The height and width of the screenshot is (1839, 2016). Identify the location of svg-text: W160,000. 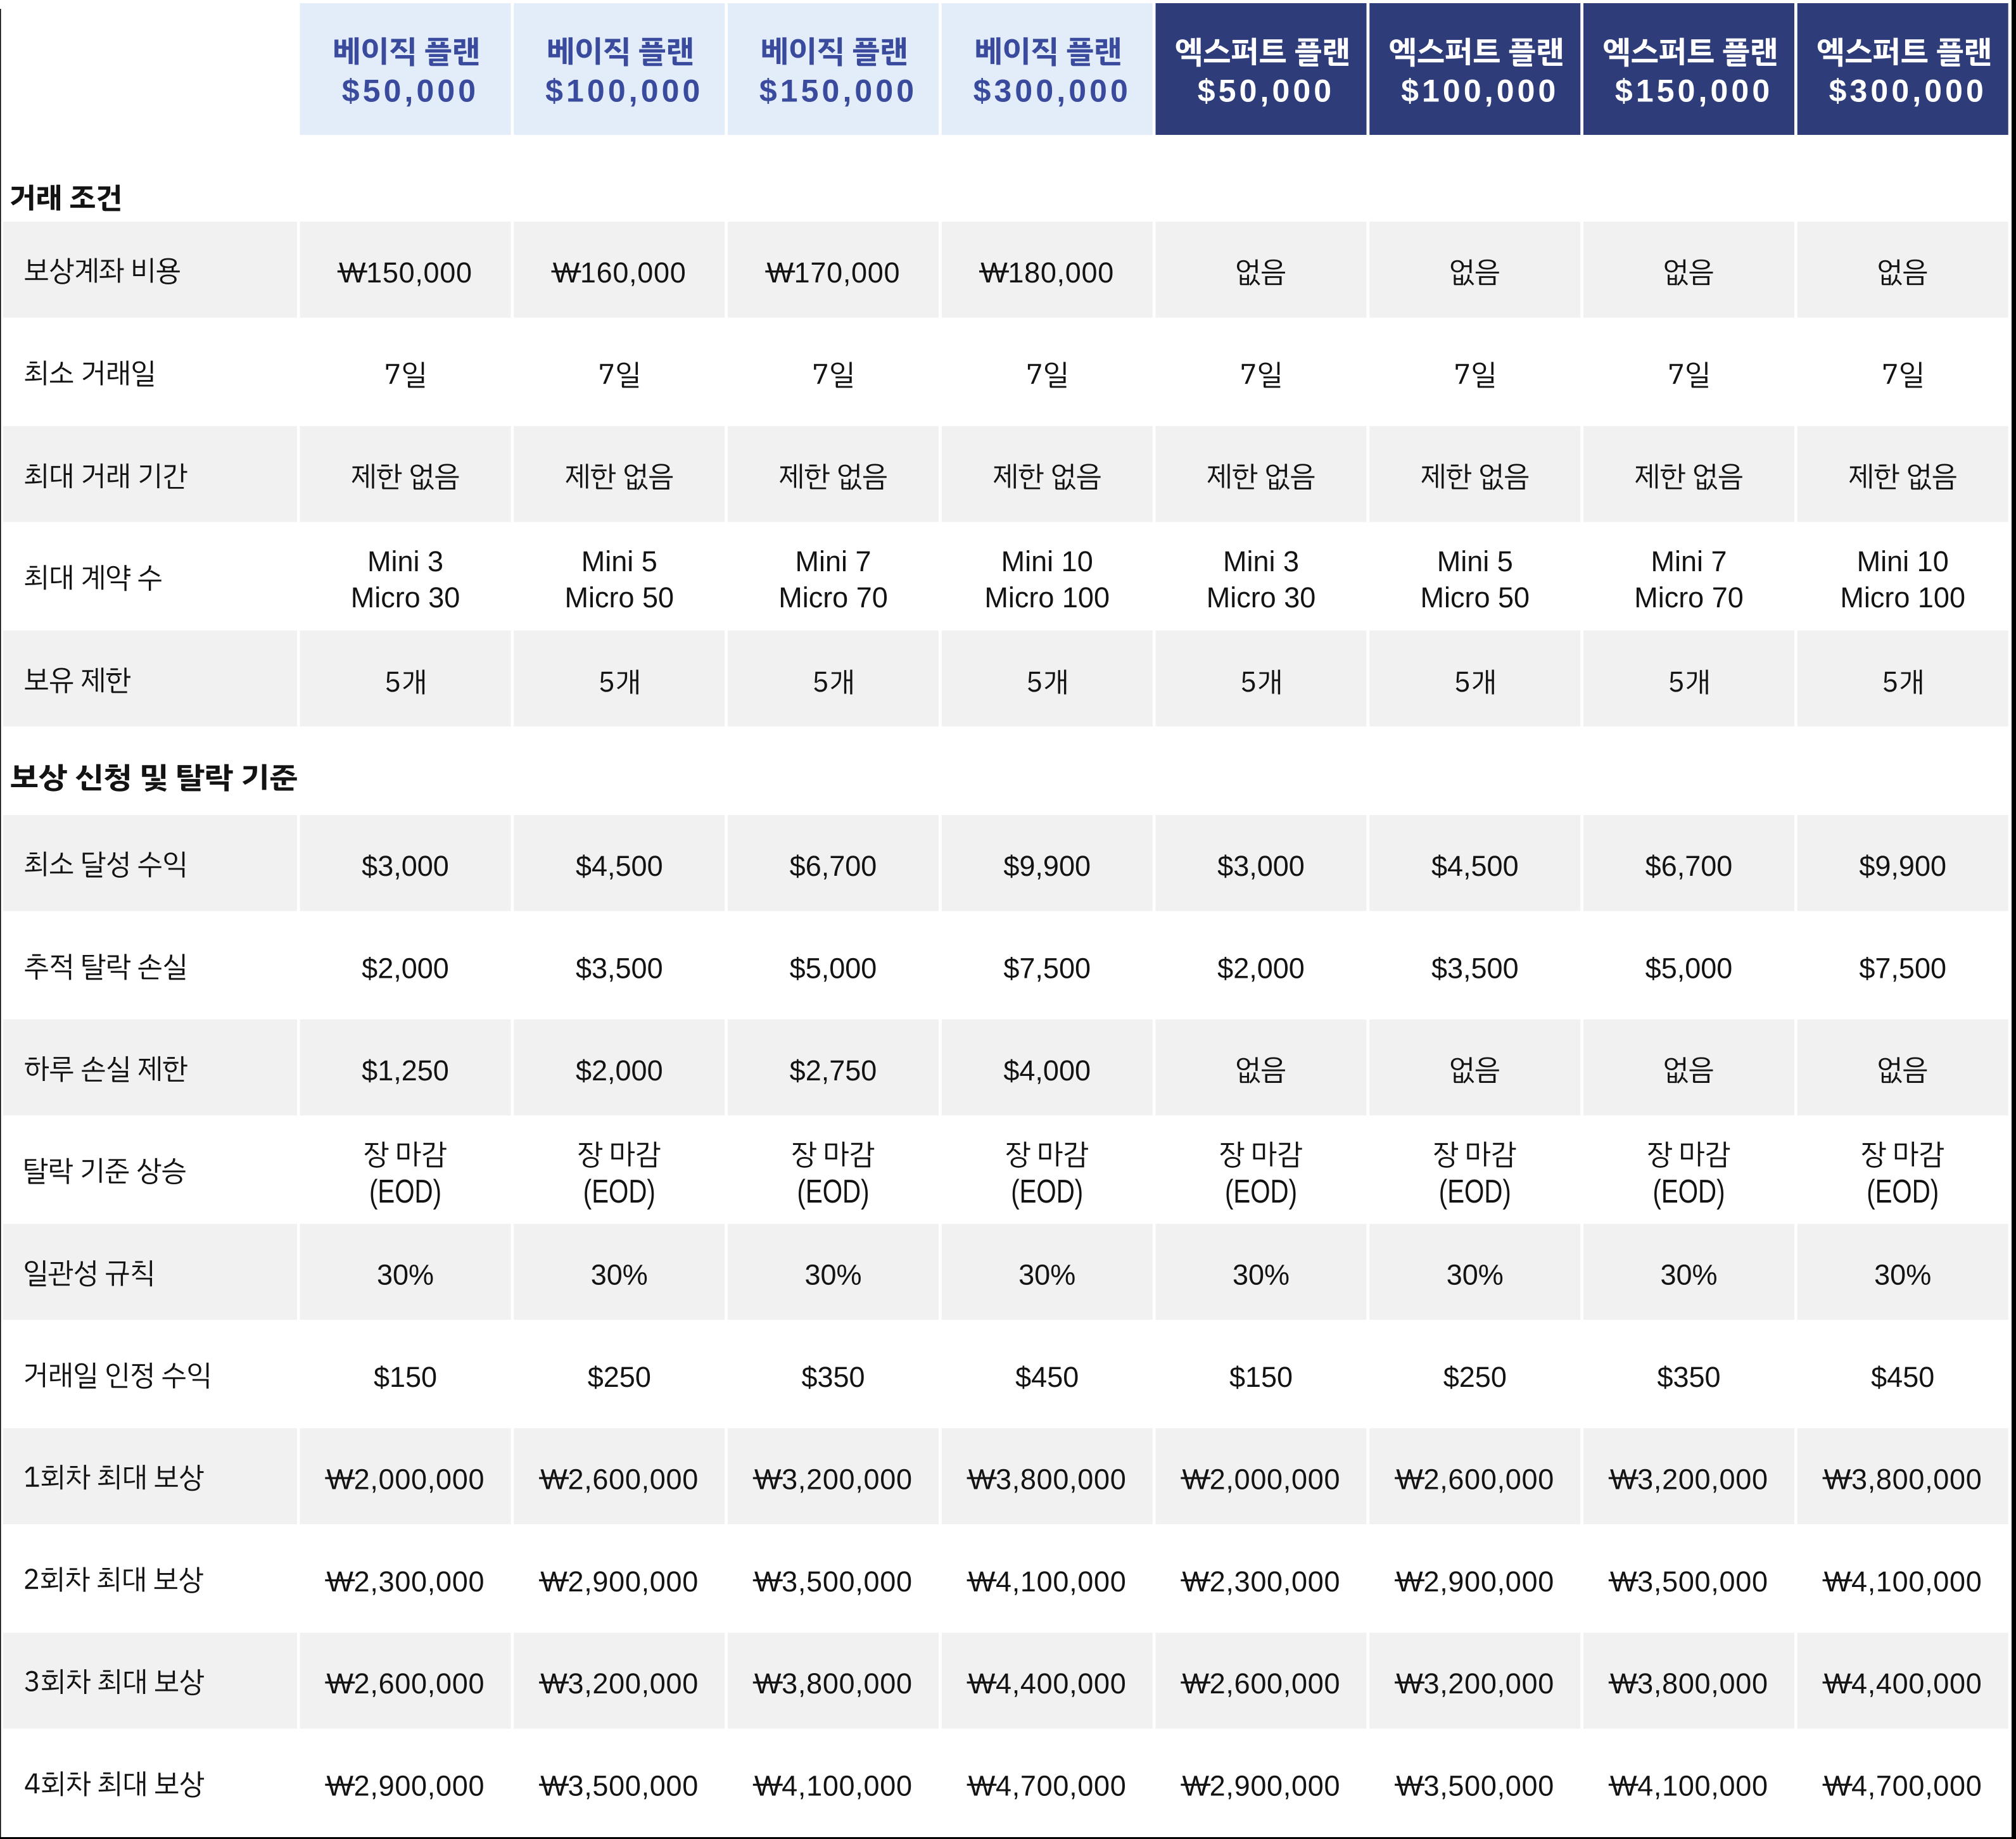
(620, 272).